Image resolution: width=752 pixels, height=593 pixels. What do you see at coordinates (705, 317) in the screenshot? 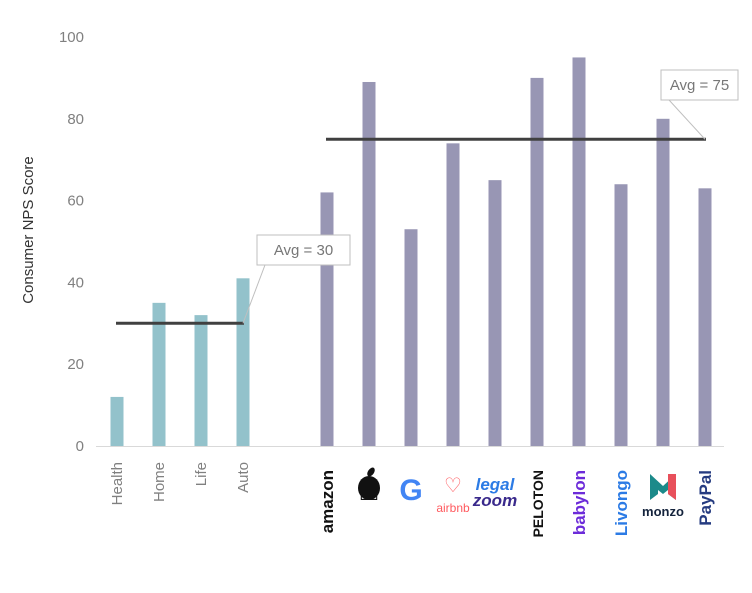
I see `bar-paypal` at bounding box center [705, 317].